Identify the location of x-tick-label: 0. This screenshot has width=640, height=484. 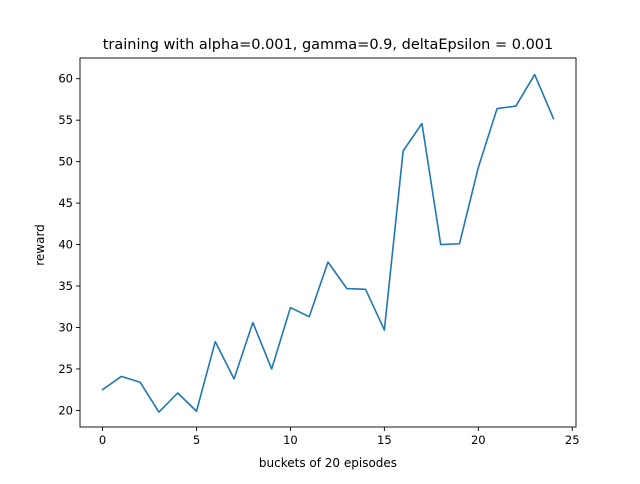
(102, 440).